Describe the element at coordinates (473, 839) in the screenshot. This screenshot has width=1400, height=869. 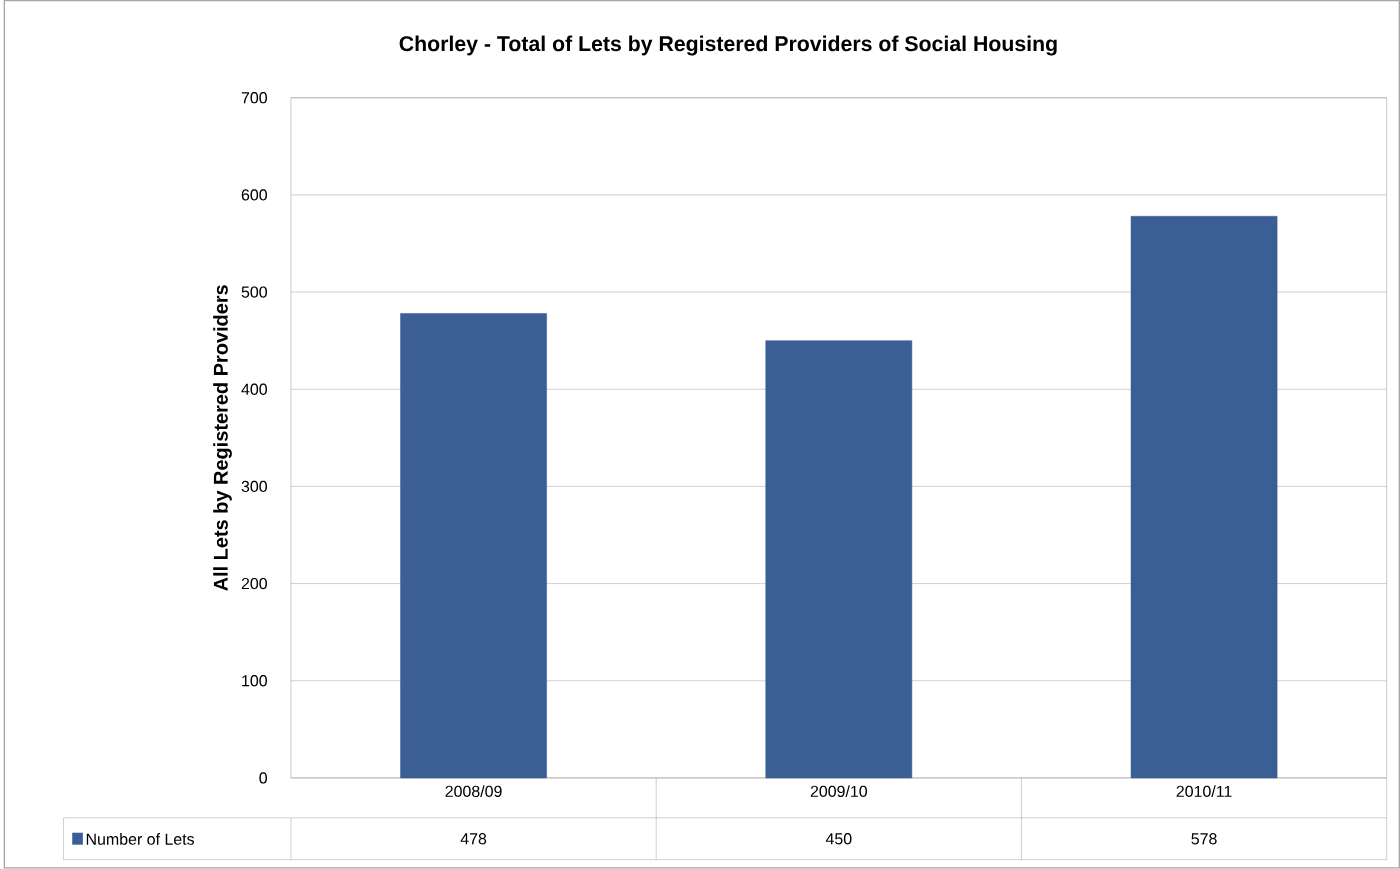
I see `data-label: 478` at that location.